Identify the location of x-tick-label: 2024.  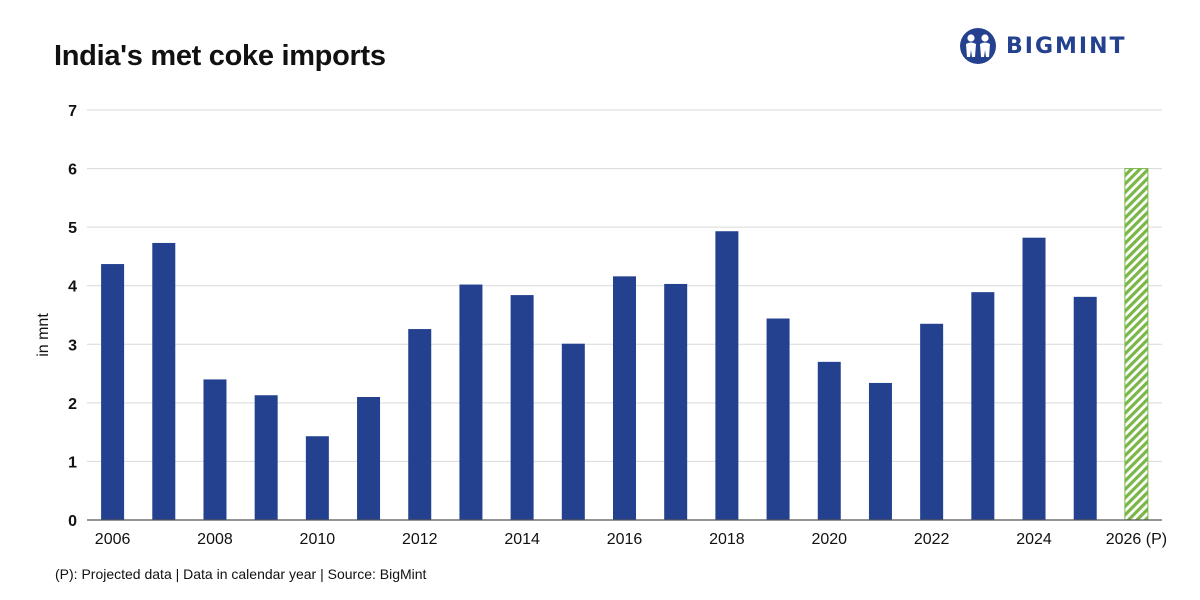
(1034, 539).